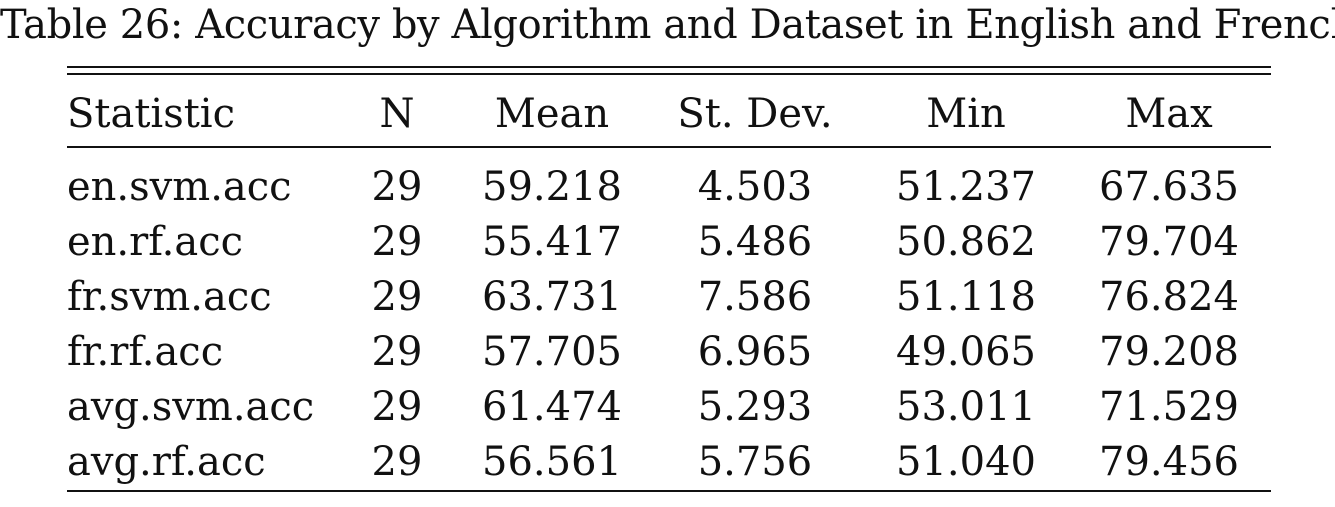  Describe the element at coordinates (669, 67) in the screenshot. I see `top-double-rule-upper` at that location.